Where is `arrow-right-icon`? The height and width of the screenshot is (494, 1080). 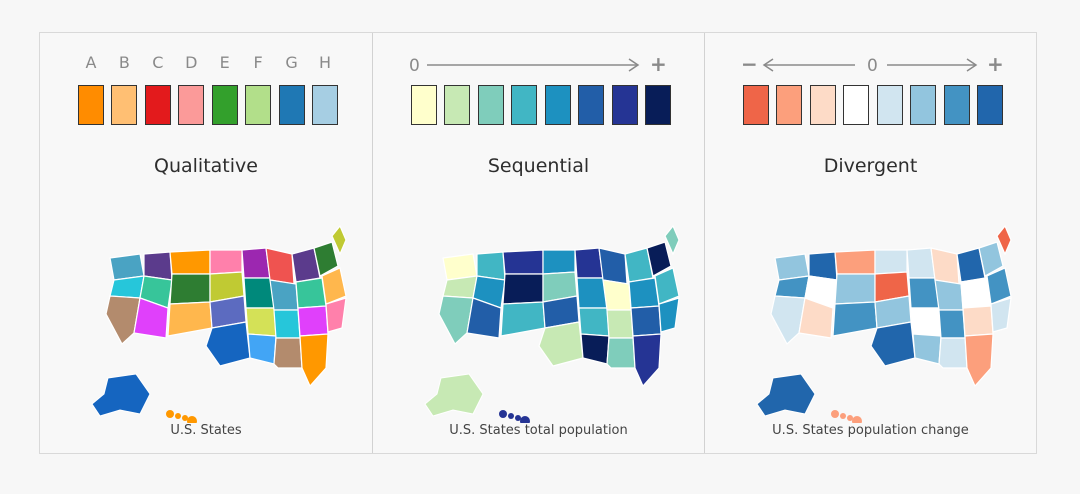
arrow-right-icon is located at coordinates (972, 65).